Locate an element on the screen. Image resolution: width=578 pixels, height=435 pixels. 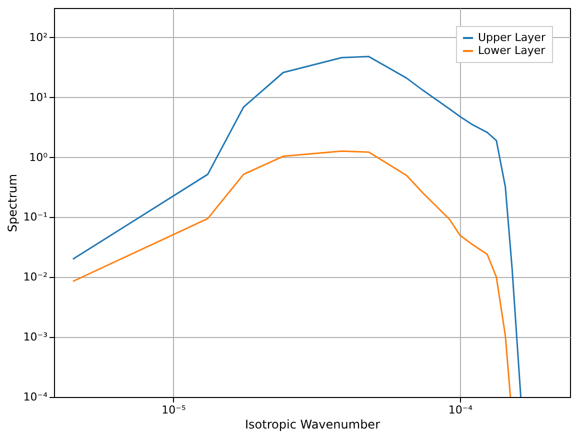
y-tick-label: 10⁻³ is located at coordinates (35, 337).